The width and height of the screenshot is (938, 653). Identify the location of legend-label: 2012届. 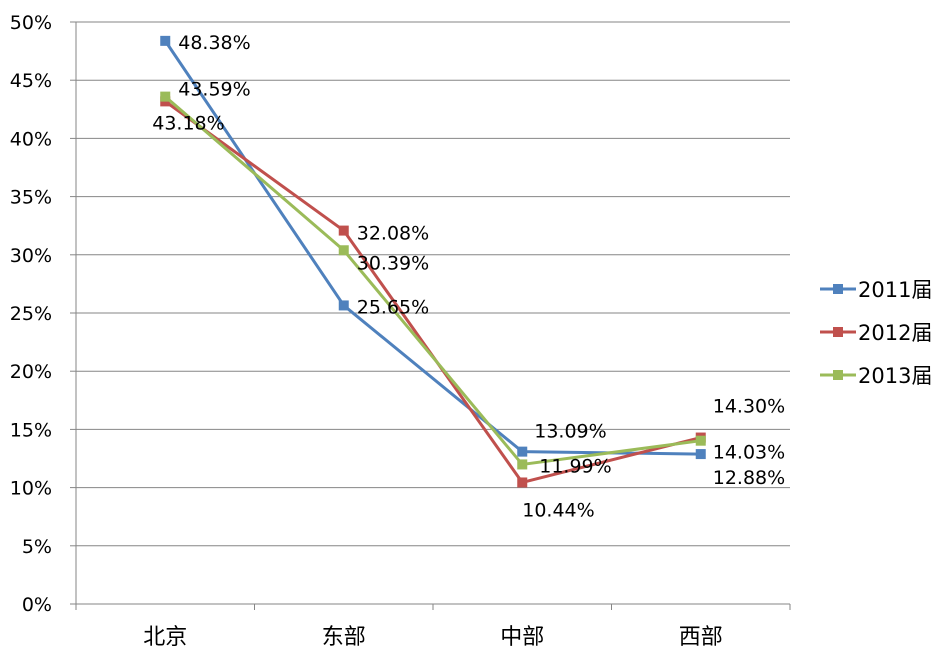
(895, 333).